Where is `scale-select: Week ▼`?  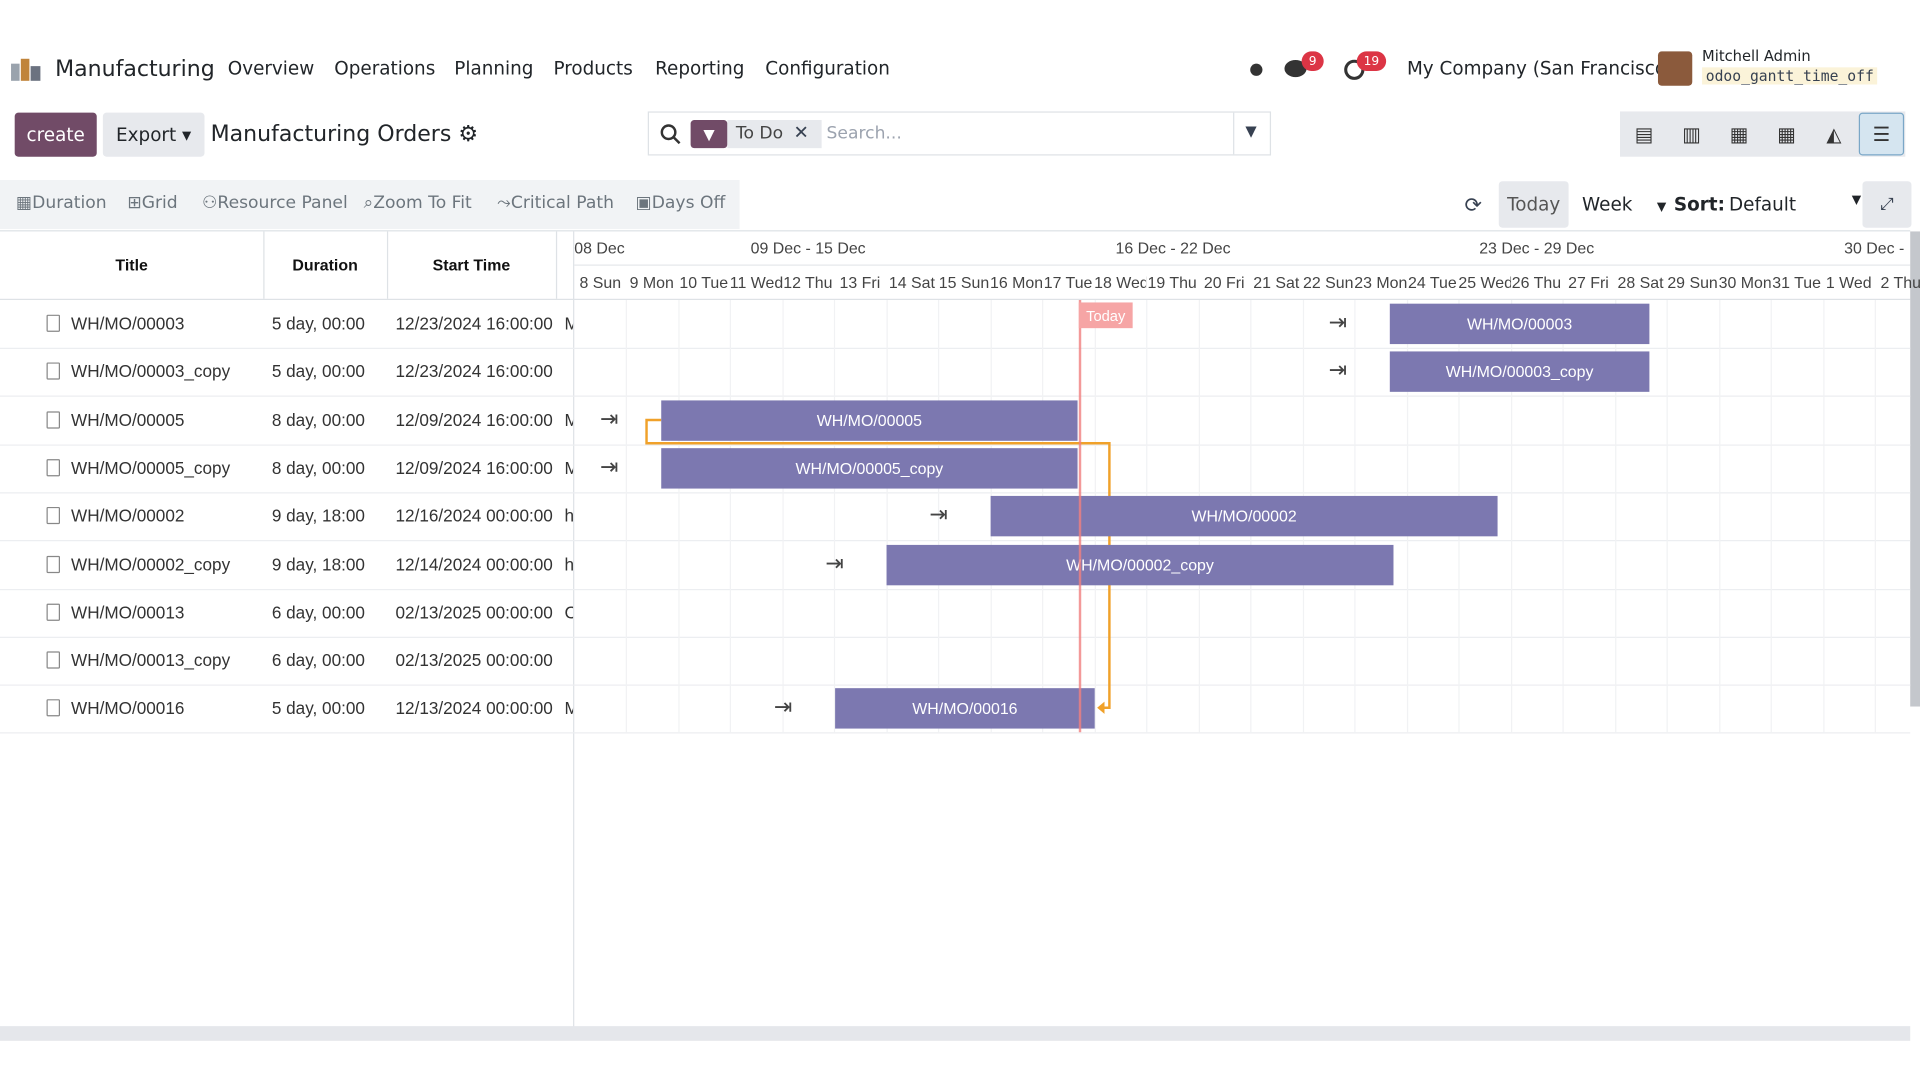
scale-select: Week ▼ is located at coordinates (1624, 204).